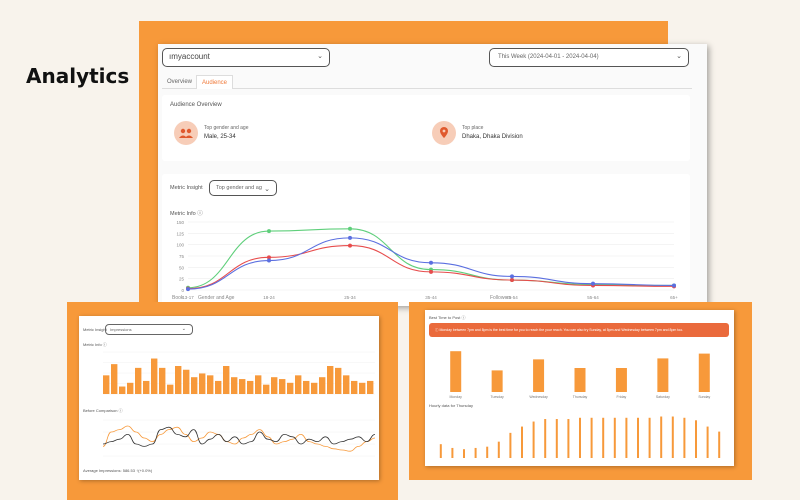  What do you see at coordinates (215, 82) in the screenshot?
I see `tab-audience: Audience` at bounding box center [215, 82].